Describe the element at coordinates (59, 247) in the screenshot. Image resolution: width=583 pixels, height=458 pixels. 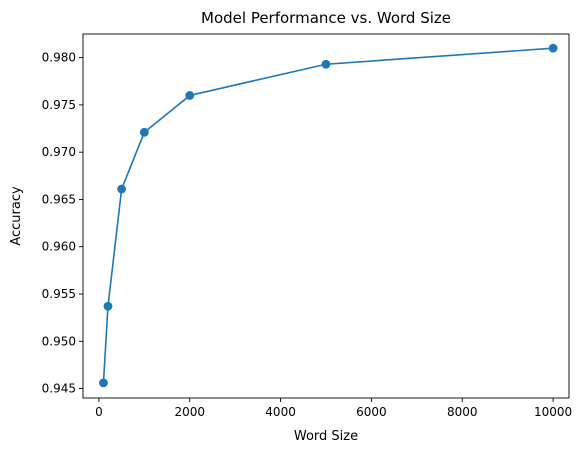
I see `y-tick-label: 0.960` at that location.